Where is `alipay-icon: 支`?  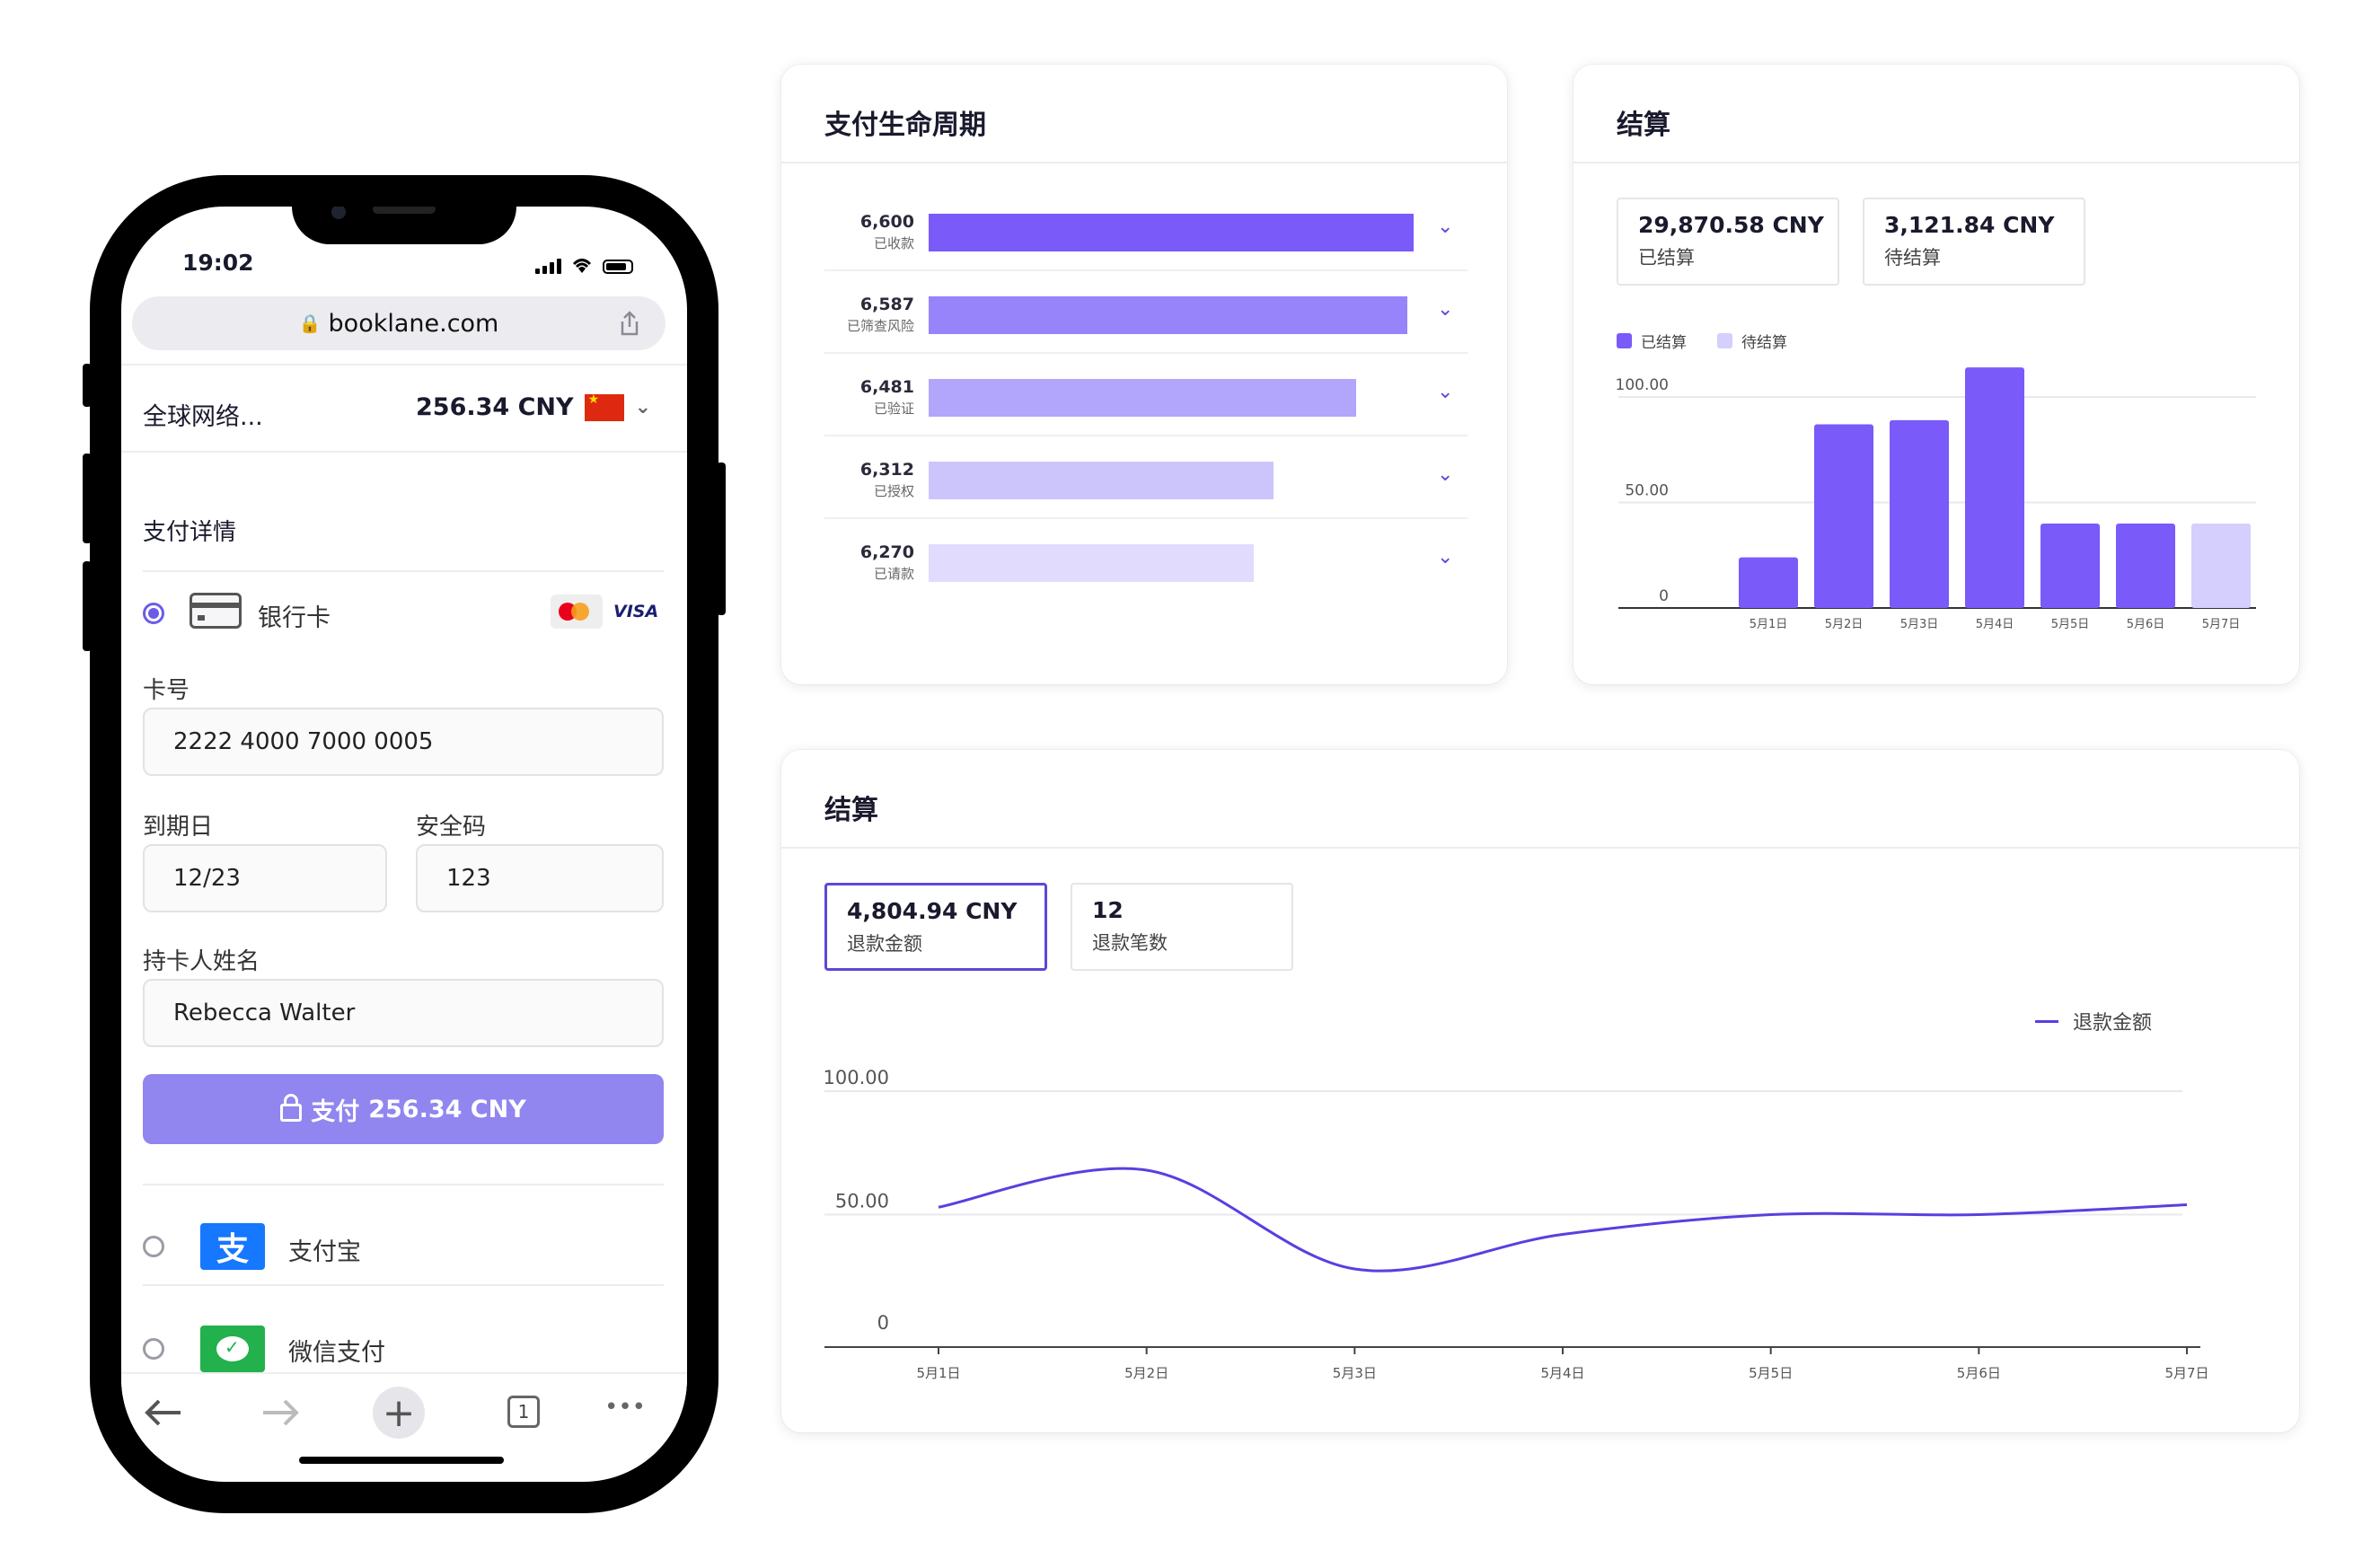
alipay-icon: 支 is located at coordinates (232, 1246).